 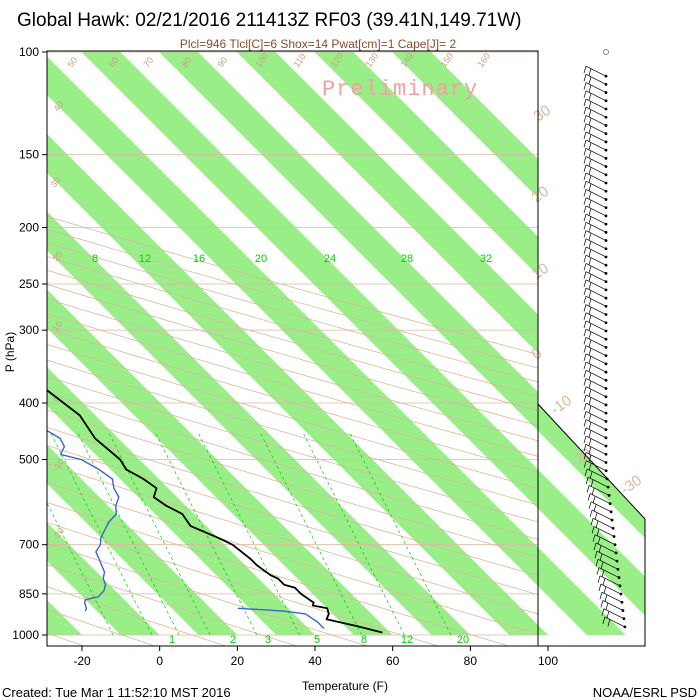 I want to click on y-tick-label: 150, so click(x=29, y=155).